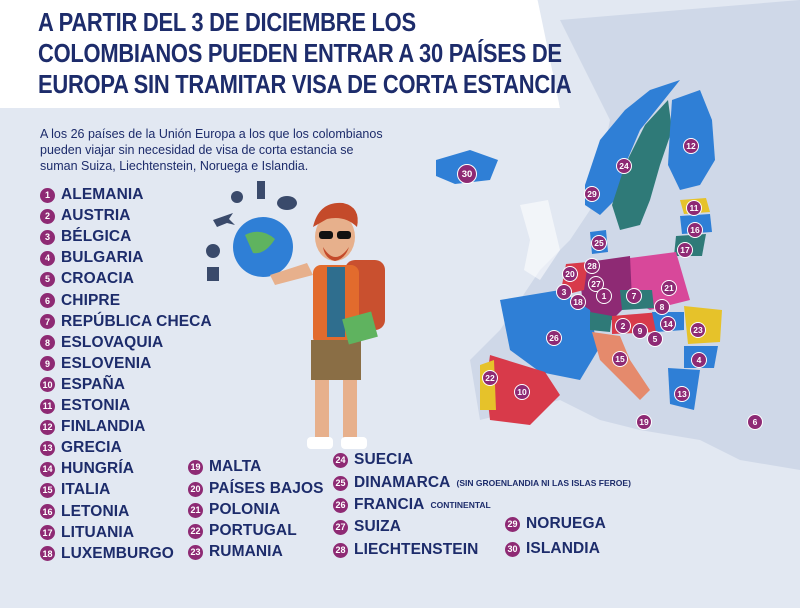 This screenshot has height=608, width=800. What do you see at coordinates (599, 243) in the screenshot?
I see `map-badge-25: 25` at bounding box center [599, 243].